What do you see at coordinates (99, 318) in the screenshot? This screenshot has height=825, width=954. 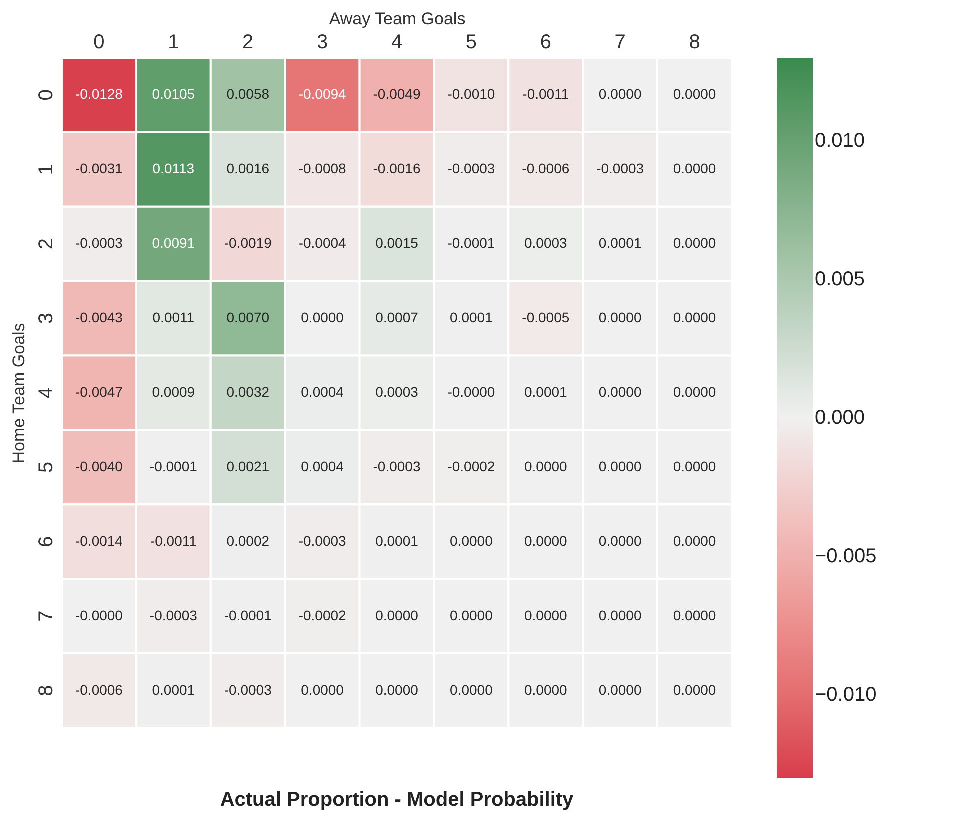 I see `data-label: -0.0043` at bounding box center [99, 318].